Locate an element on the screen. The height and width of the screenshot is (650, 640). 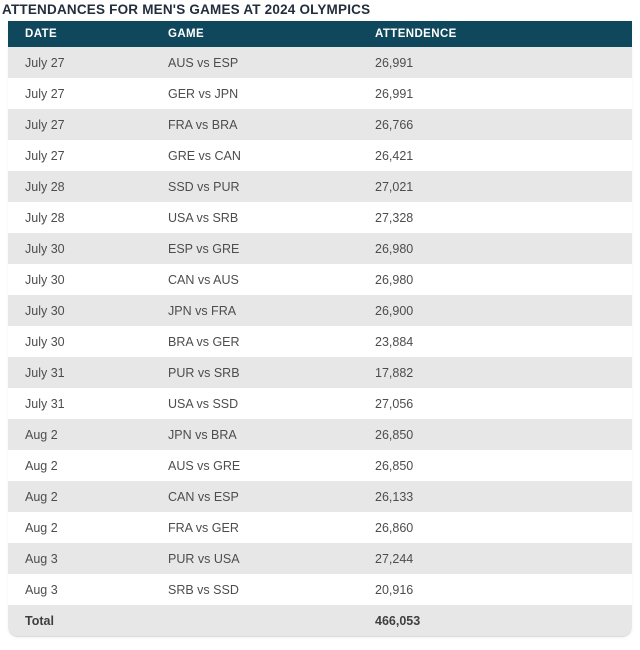
table-row: Aug 2 CAN vs ESP 26,133 is located at coordinates (320, 496).